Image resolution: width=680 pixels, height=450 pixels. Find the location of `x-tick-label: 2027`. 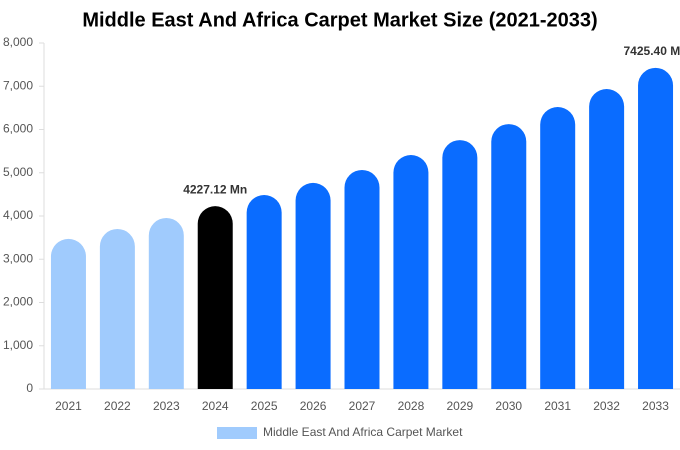

x-tick-label: 2027 is located at coordinates (362, 406).